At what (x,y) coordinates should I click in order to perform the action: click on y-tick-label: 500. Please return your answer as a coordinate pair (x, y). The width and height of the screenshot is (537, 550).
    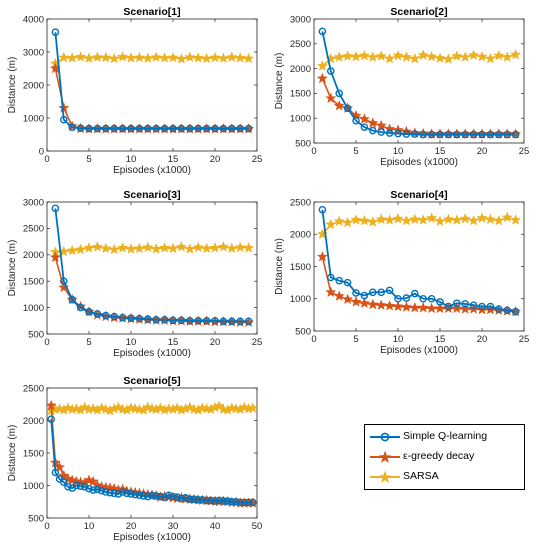
    Looking at the image, I should click on (36, 518).